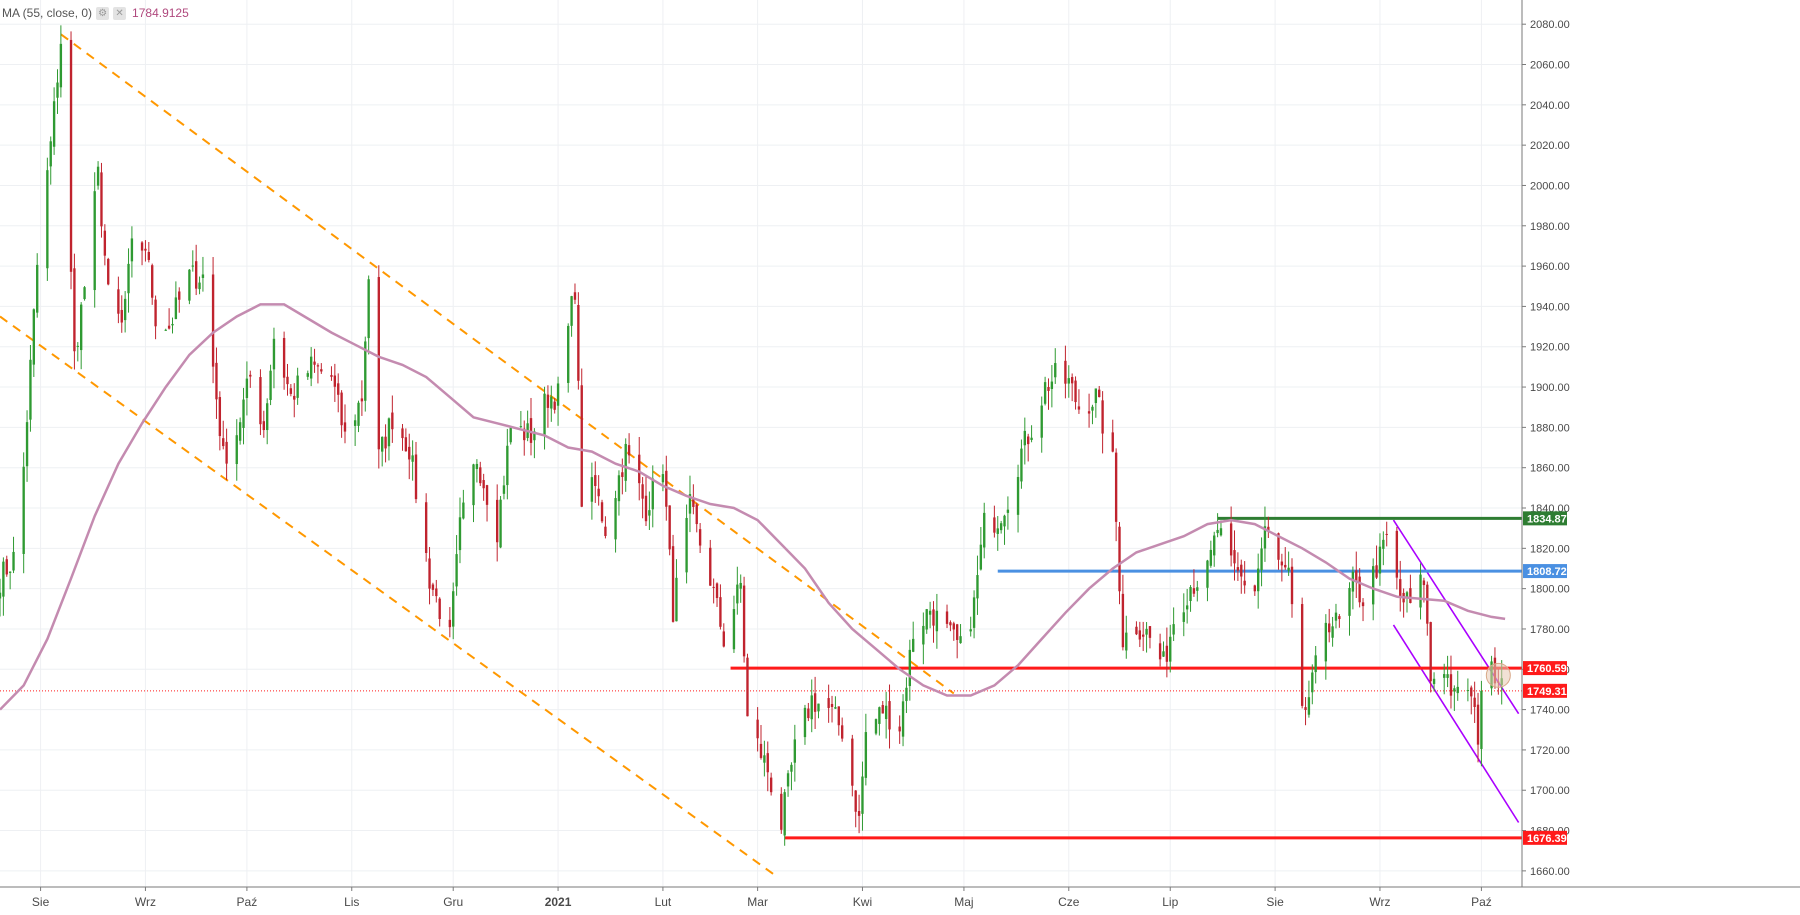  What do you see at coordinates (120, 13) in the screenshot?
I see `close-icon: ✕` at bounding box center [120, 13].